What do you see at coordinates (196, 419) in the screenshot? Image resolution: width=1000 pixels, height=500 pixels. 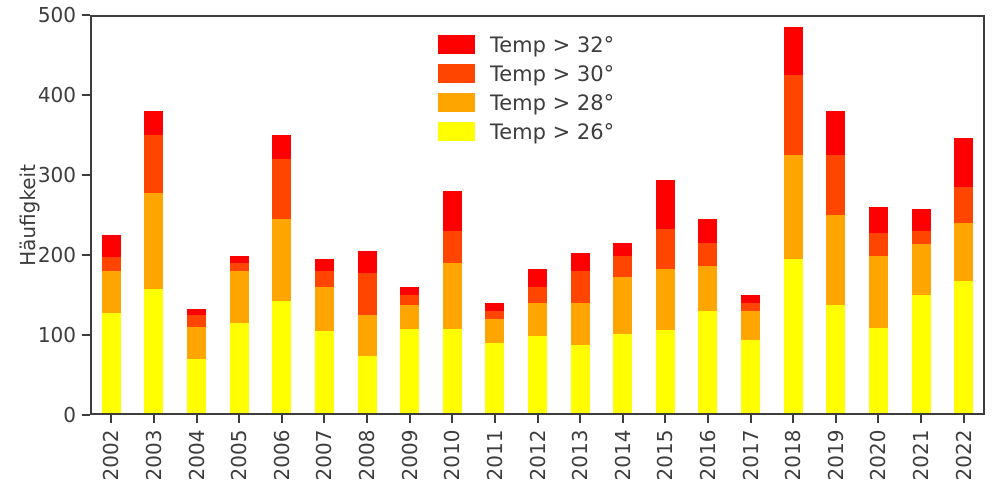 I see `x-tick-2004` at bounding box center [196, 419].